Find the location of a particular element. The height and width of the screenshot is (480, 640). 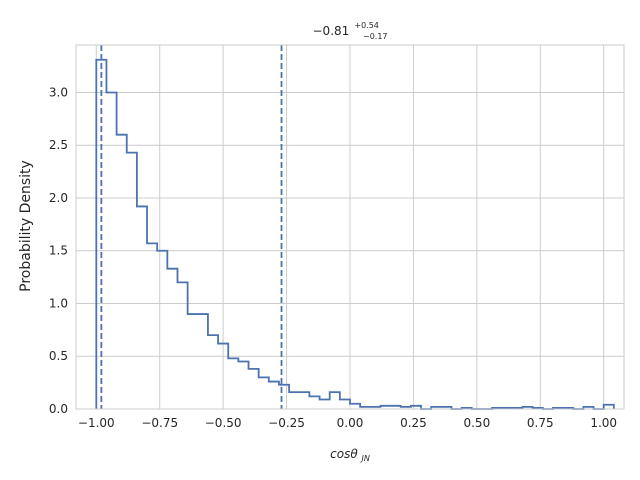

y-axis-label: Probability Density is located at coordinates (26, 226).